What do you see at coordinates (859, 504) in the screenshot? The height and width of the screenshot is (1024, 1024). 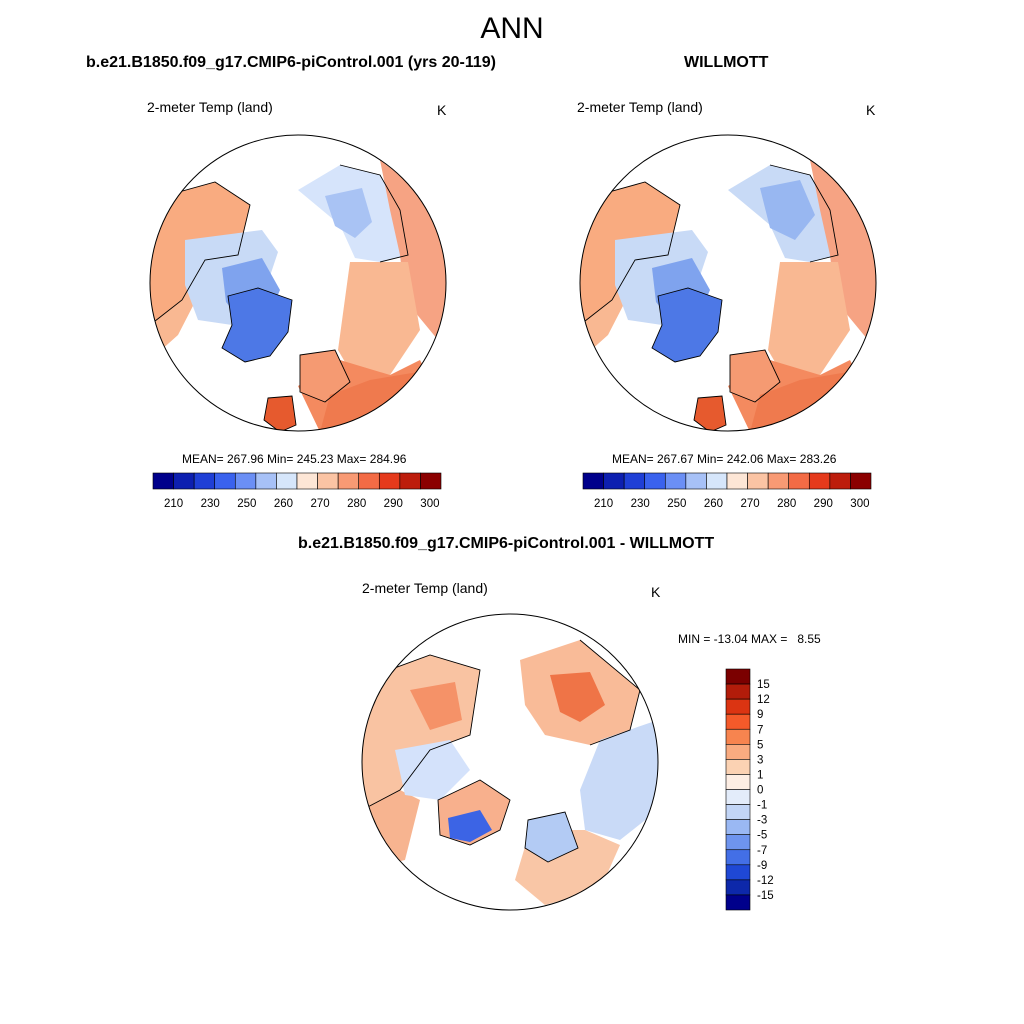 I see `panel-2-colorbar-tick-label: 300` at bounding box center [859, 504].